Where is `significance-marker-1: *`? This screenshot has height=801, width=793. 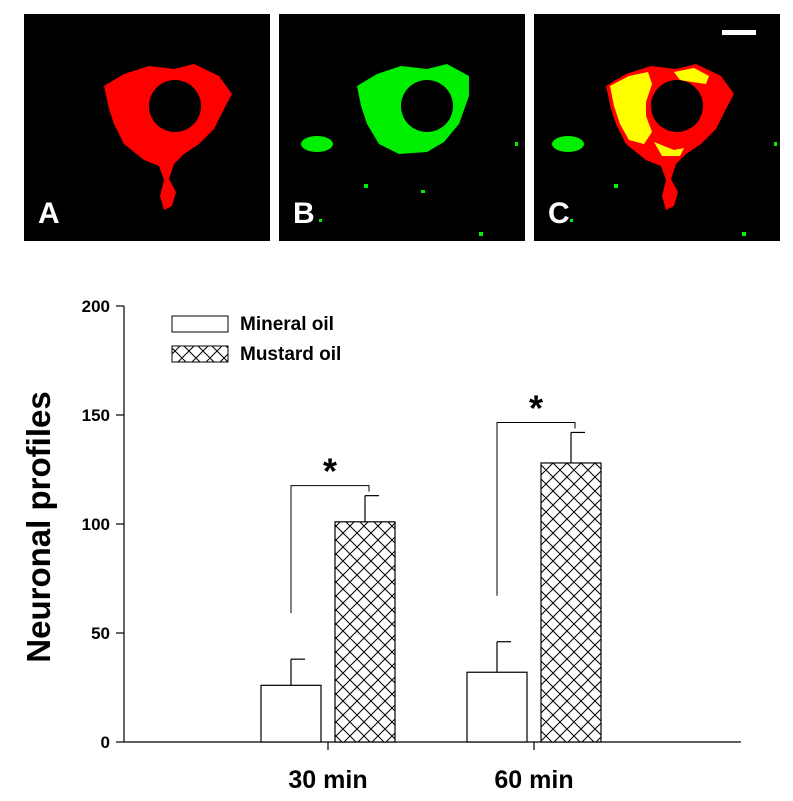 significance-marker-1: * is located at coordinates (536, 407).